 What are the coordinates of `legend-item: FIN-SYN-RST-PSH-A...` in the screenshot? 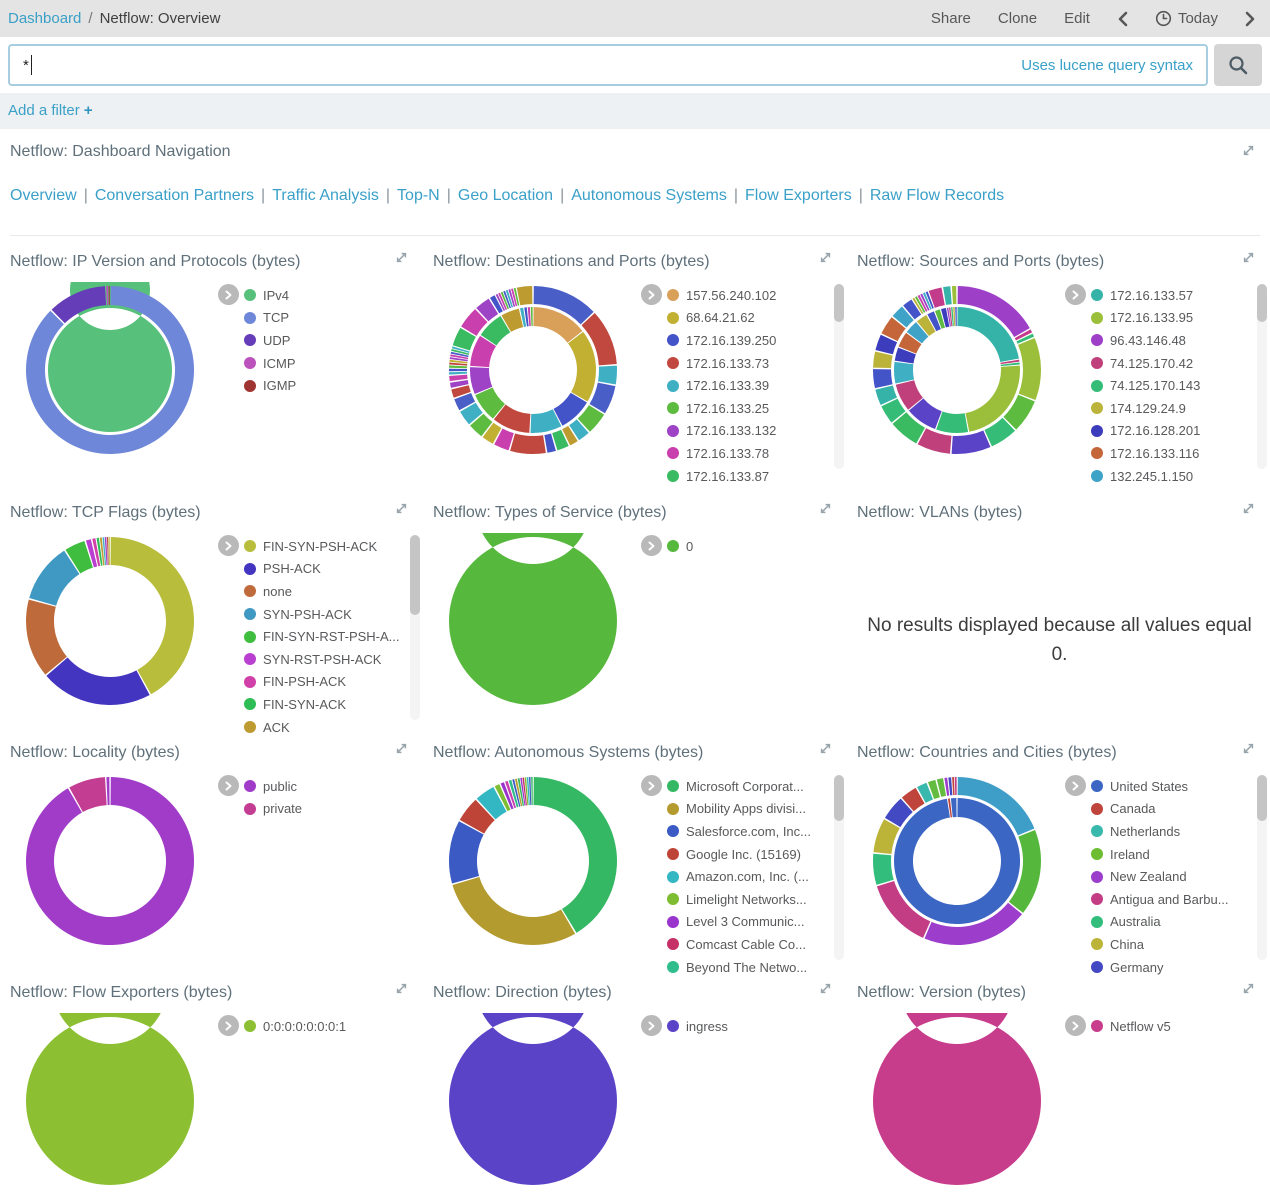 It's located at (322, 636).